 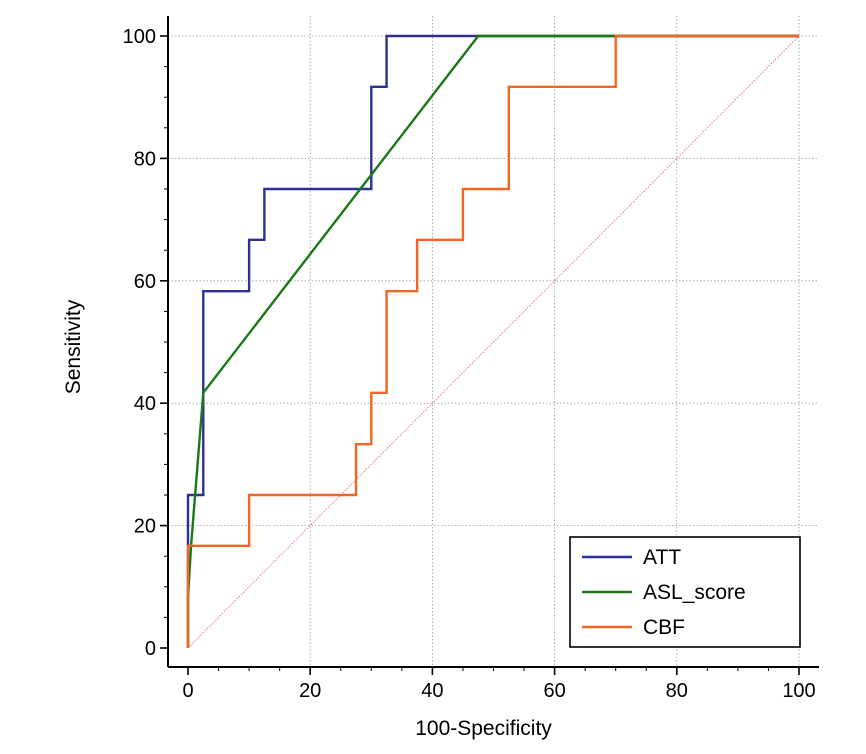 What do you see at coordinates (694, 592) in the screenshot?
I see `legend-label-asl-score: ASL_score` at bounding box center [694, 592].